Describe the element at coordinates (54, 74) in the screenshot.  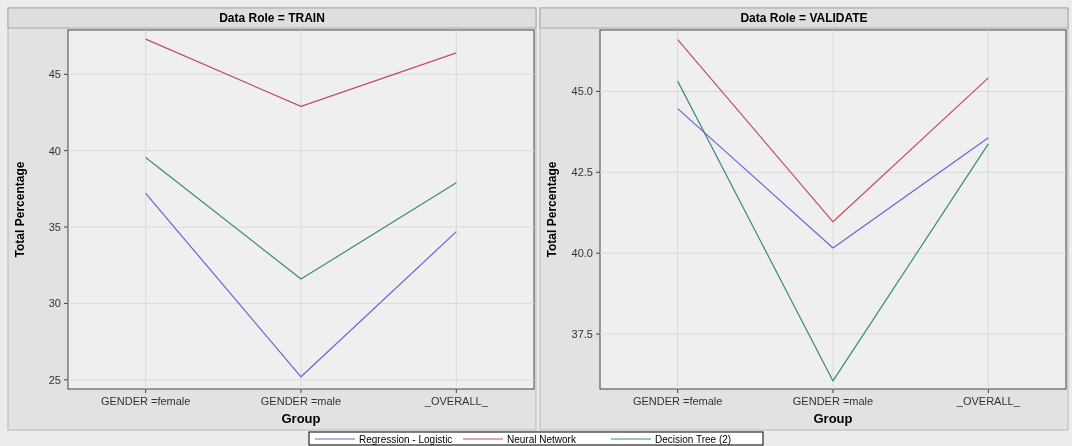
I see `y-tick-label: 45` at that location.